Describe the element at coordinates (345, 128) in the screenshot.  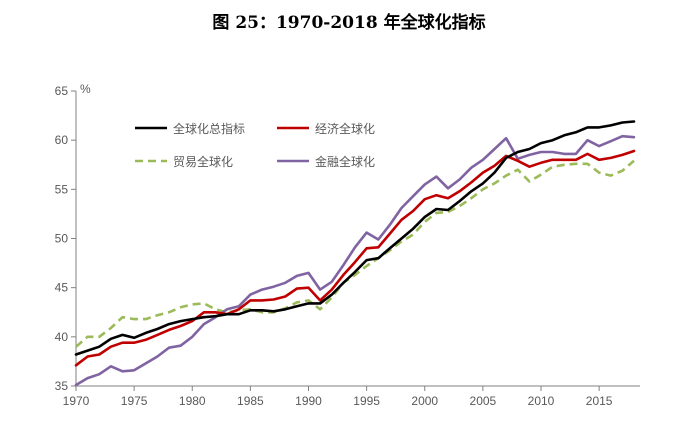
I see `legend-label-2: 经济全球化` at that location.